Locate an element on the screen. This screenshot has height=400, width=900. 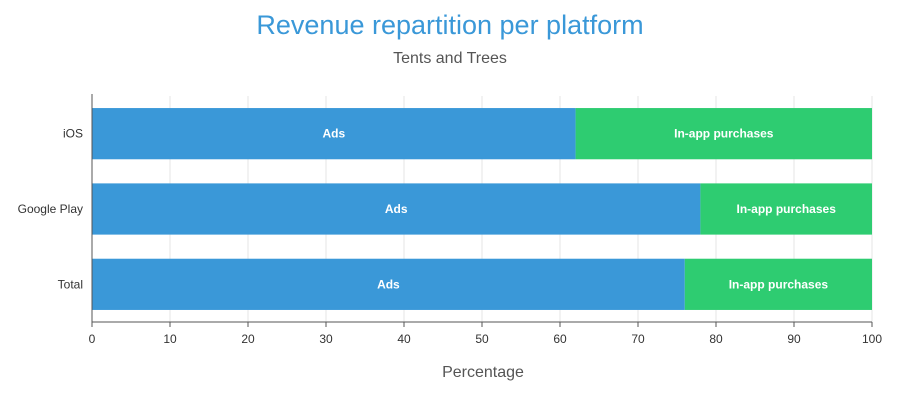
x-tick-label: 60 is located at coordinates (560, 339).